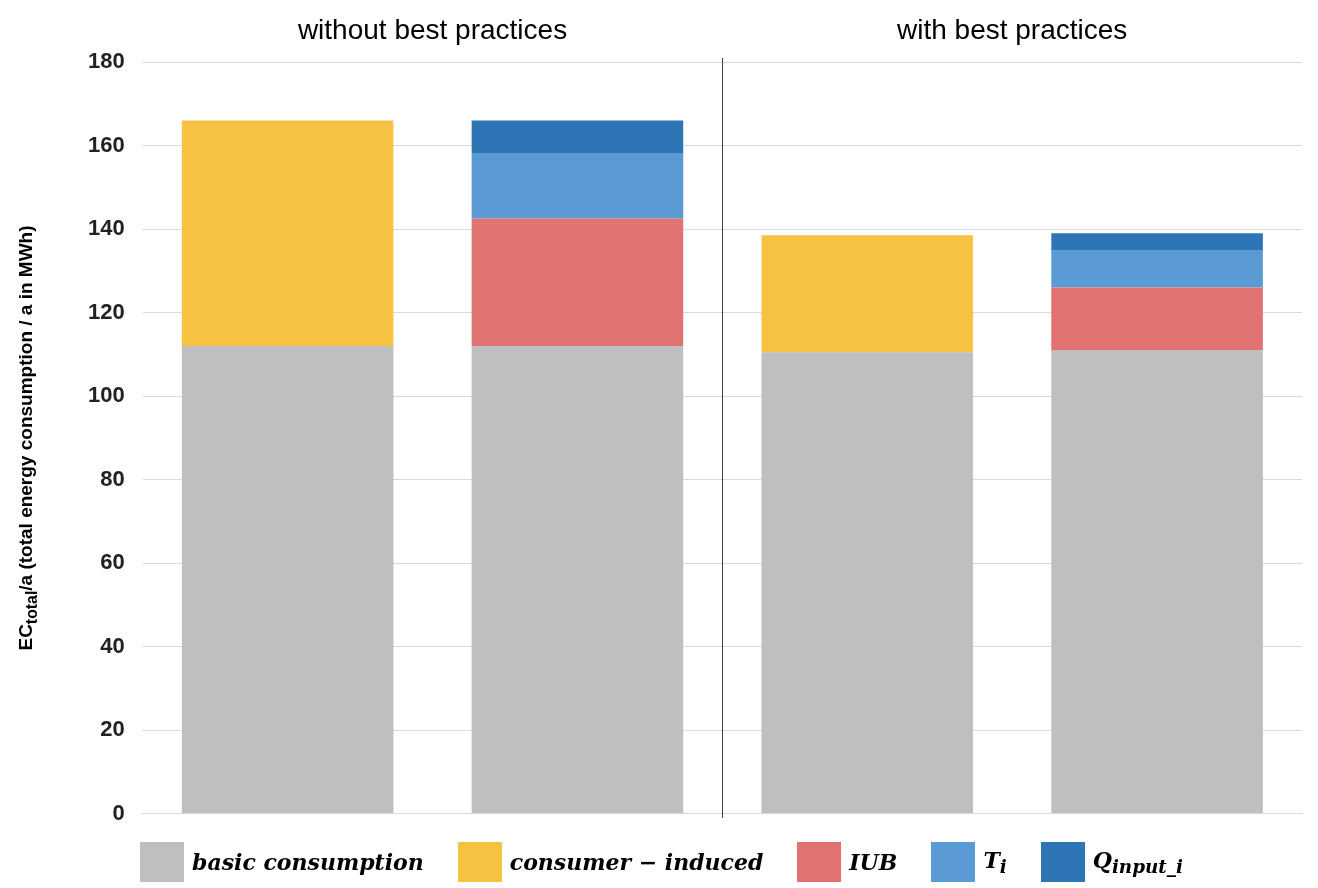  Describe the element at coordinates (112, 729) in the screenshot. I see `y-tick-label: 20` at that location.